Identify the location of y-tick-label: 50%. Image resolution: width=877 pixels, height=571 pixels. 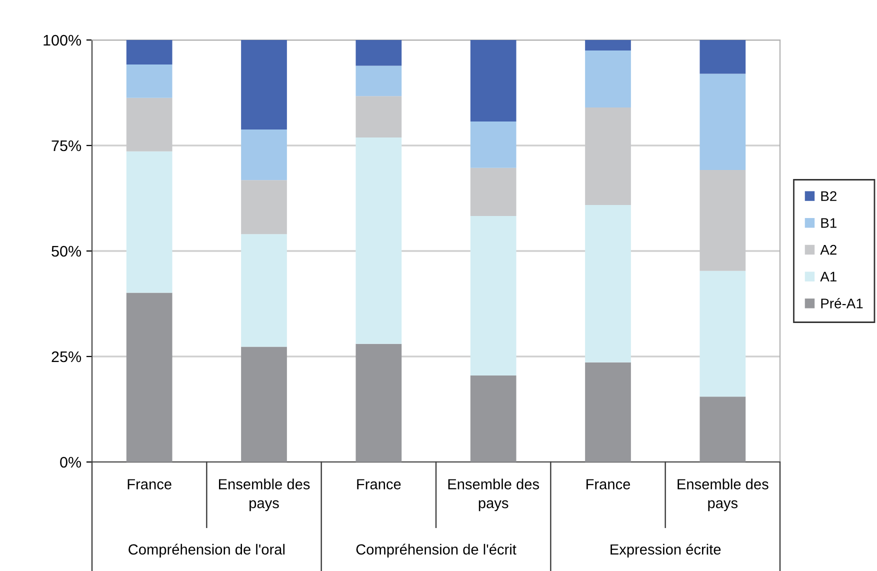
(67, 251).